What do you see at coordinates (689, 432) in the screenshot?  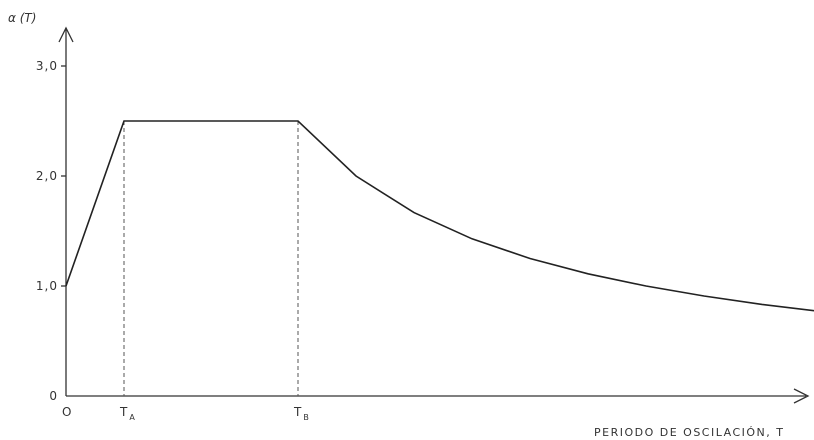 I see `x-axis-label: PERIODO DE OSCILACIÓN, T` at bounding box center [689, 432].